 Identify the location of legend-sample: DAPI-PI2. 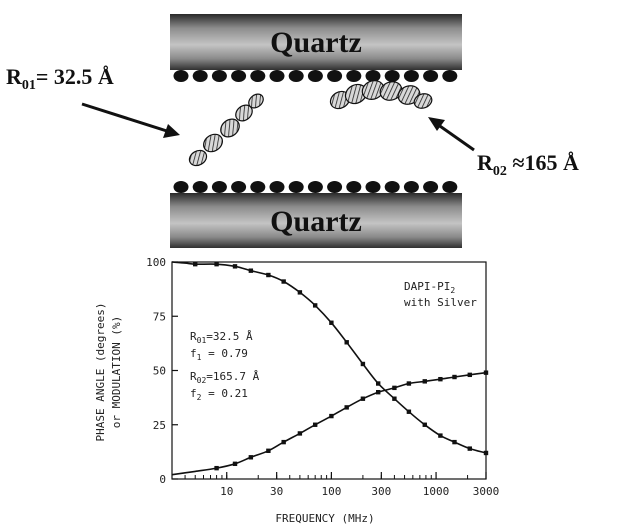
(429, 287).